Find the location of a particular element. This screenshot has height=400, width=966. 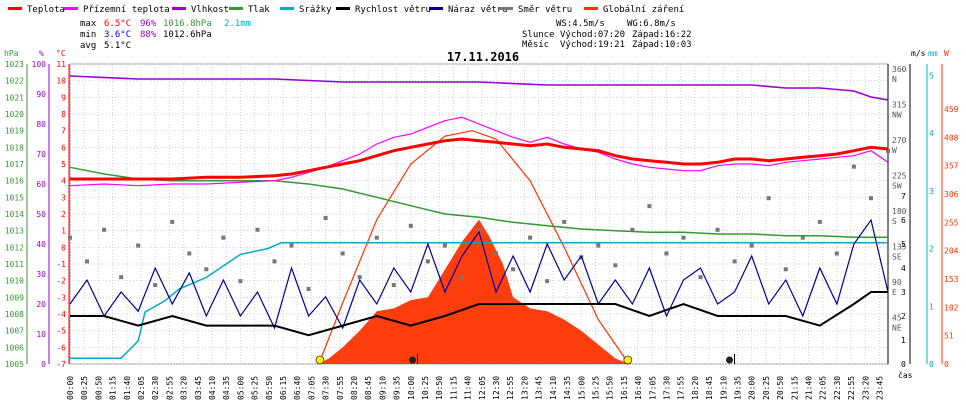

temperature-tick: 7 is located at coordinates (63, 131).